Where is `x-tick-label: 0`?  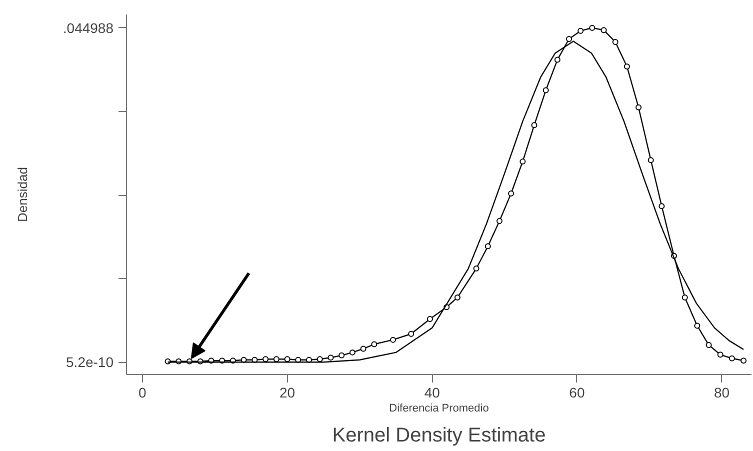 x-tick-label: 0 is located at coordinates (142, 392).